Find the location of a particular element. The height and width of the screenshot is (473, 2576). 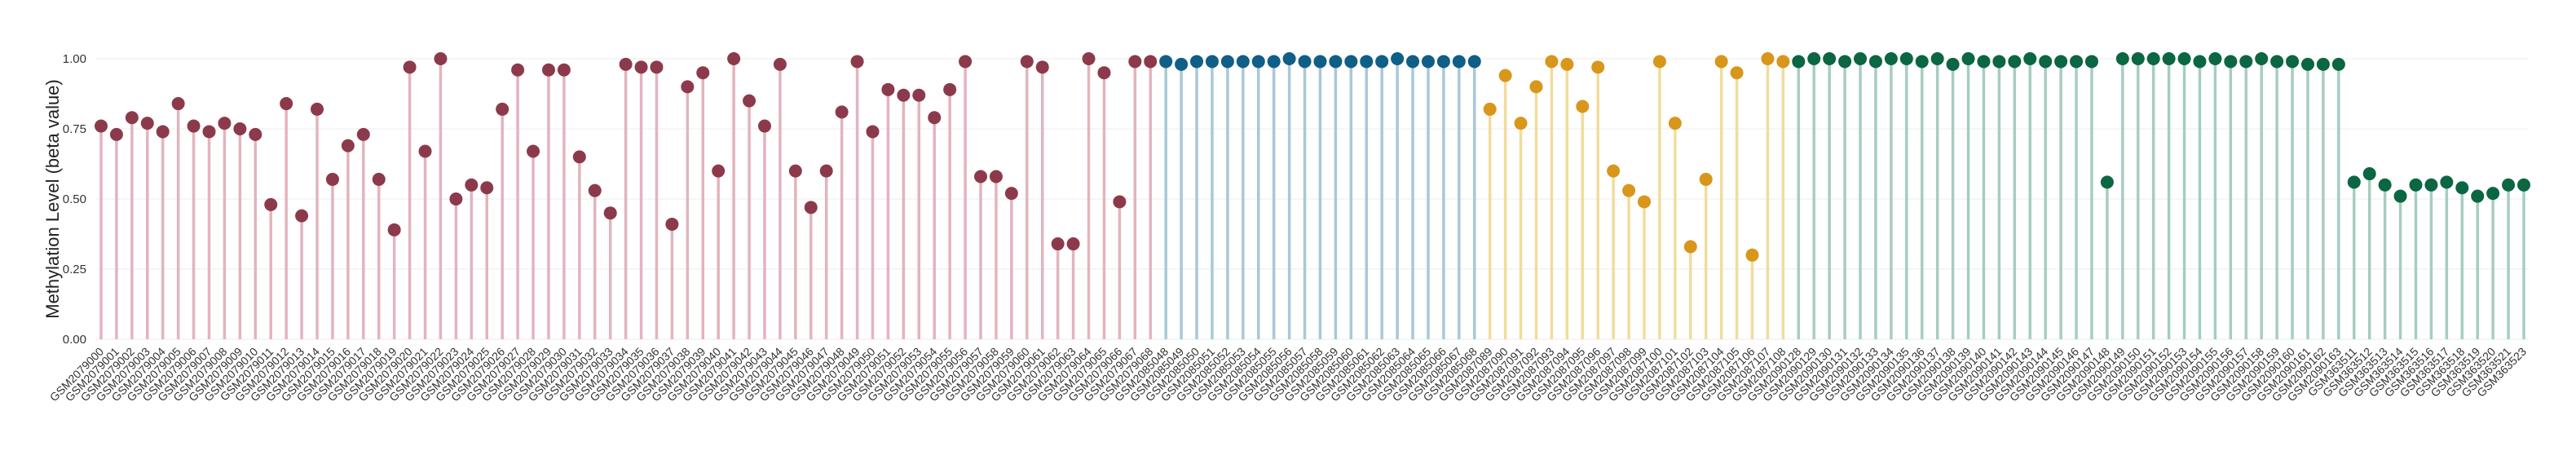

y-tick-label: 1.00 is located at coordinates (74, 59).